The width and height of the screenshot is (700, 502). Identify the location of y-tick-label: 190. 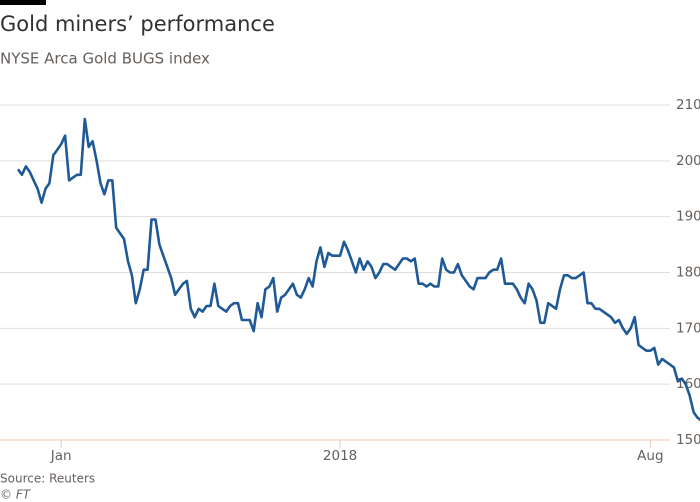
(688, 217).